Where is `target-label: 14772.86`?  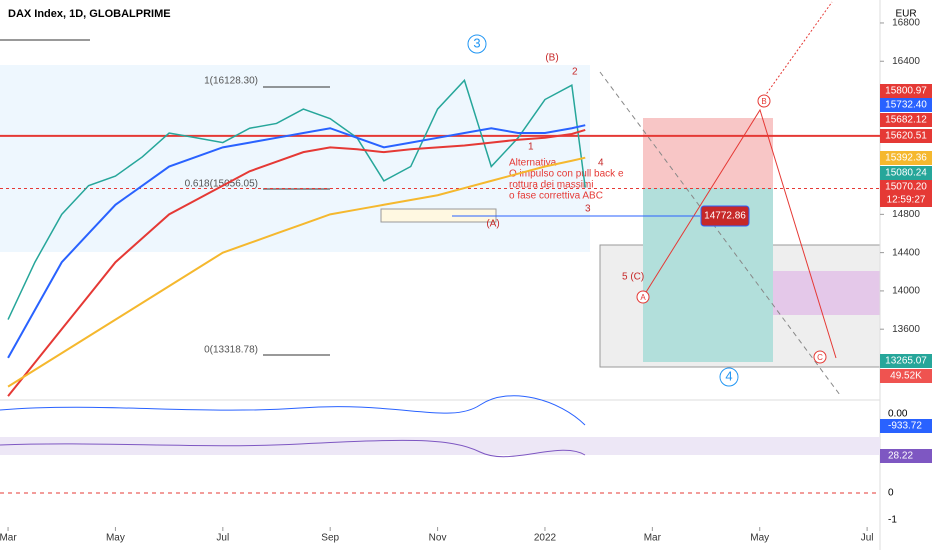 target-label: 14772.86 is located at coordinates (725, 216).